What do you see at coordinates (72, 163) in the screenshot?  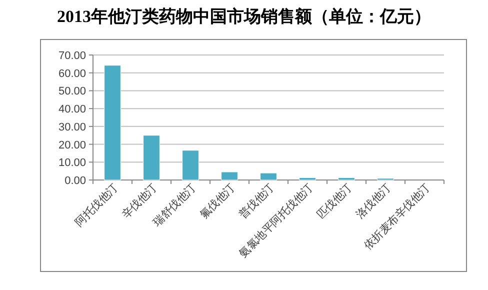 I see `y-tick-label: 10.00` at bounding box center [72, 163].